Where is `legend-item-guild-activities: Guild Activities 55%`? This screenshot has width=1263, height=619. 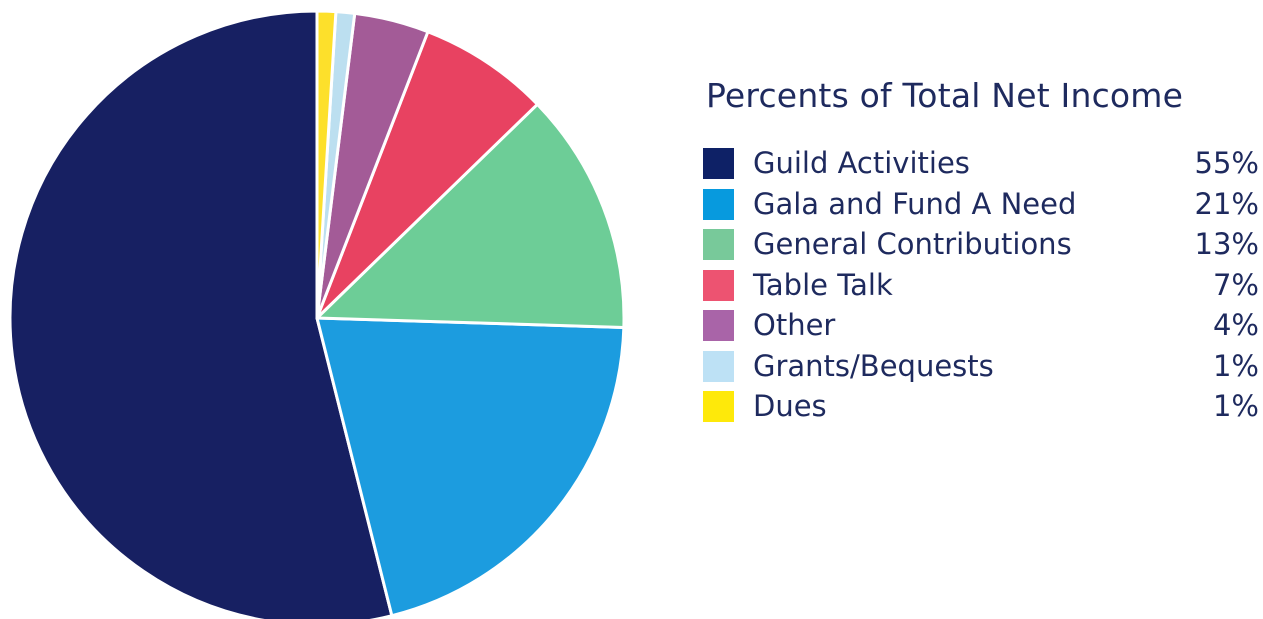
legend-item-guild-activities: Guild Activities 55% is located at coordinates (981, 165).